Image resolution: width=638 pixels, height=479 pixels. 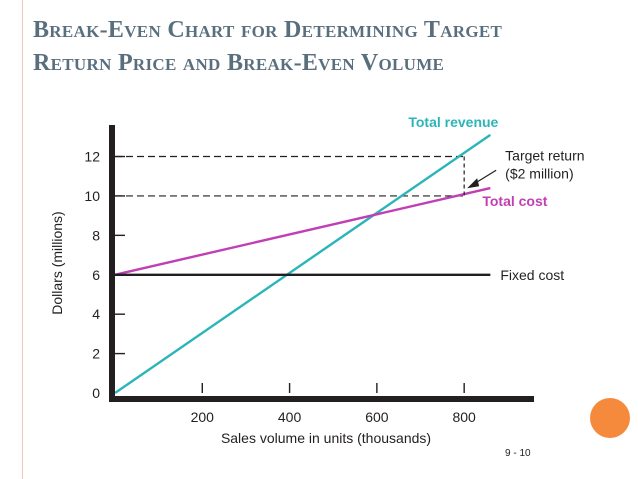 I want to click on total-cost-line, so click(x=302, y=231).